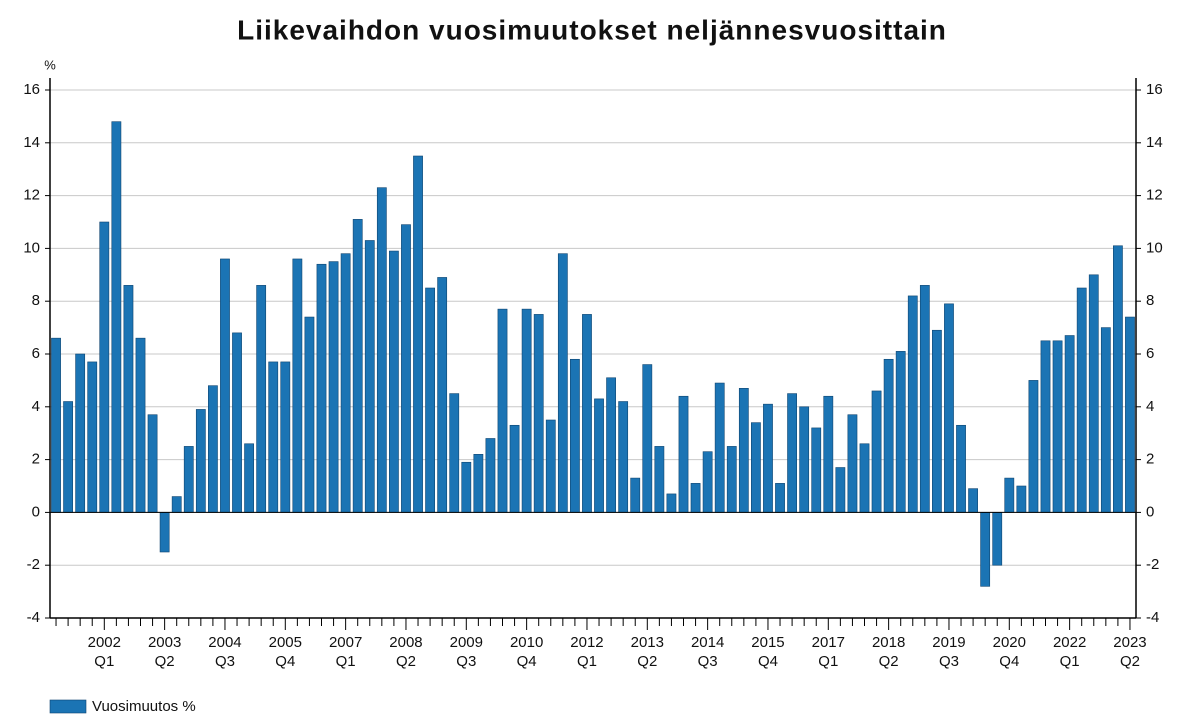 Image resolution: width=1183 pixels, height=715 pixels. I want to click on x-tick-label: 2017 Q1, so click(828, 652).